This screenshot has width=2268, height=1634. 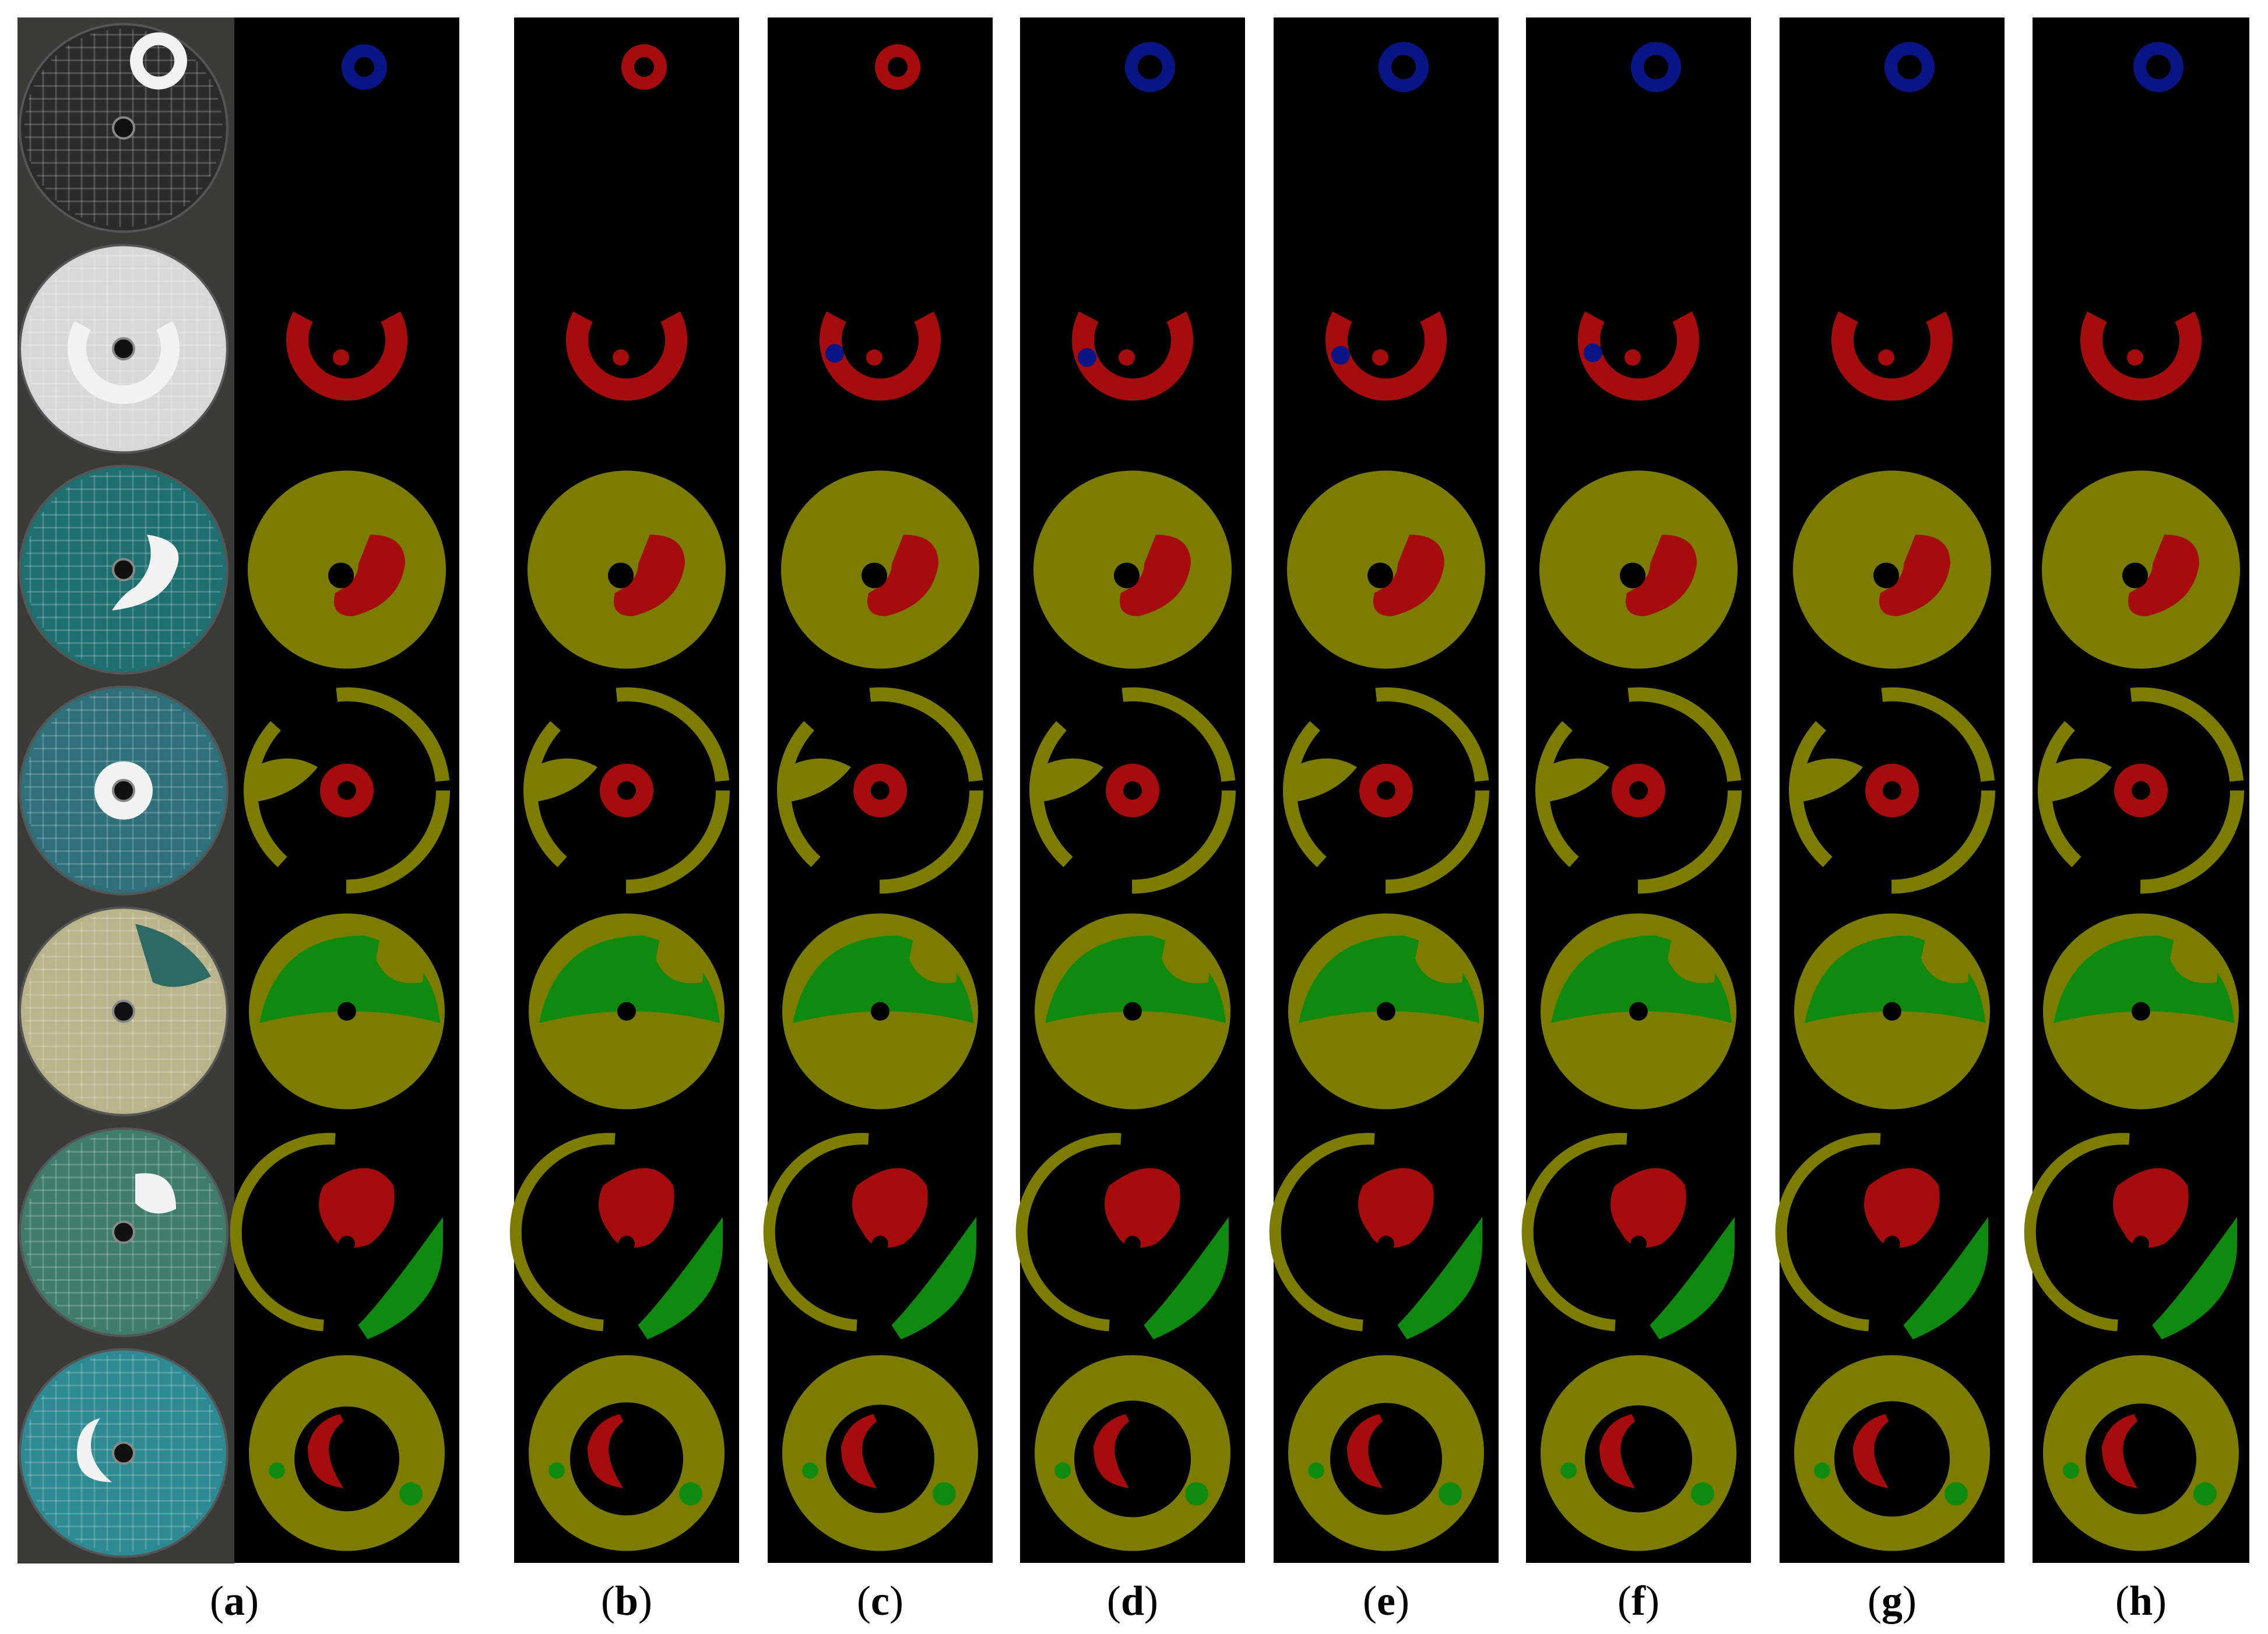 I want to click on panel-label-g: (g), so click(x=1892, y=1600).